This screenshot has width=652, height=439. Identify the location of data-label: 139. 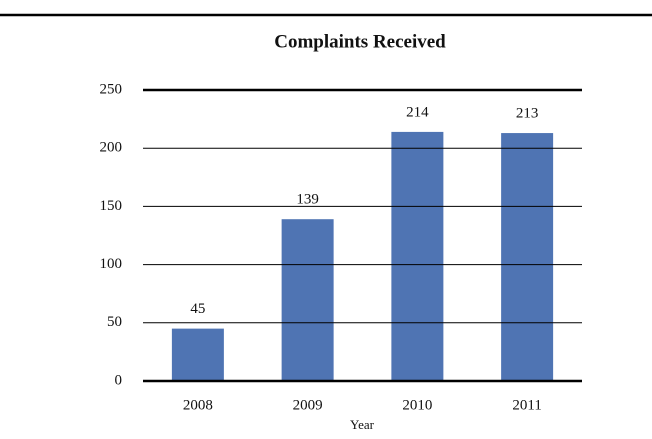
(307, 200).